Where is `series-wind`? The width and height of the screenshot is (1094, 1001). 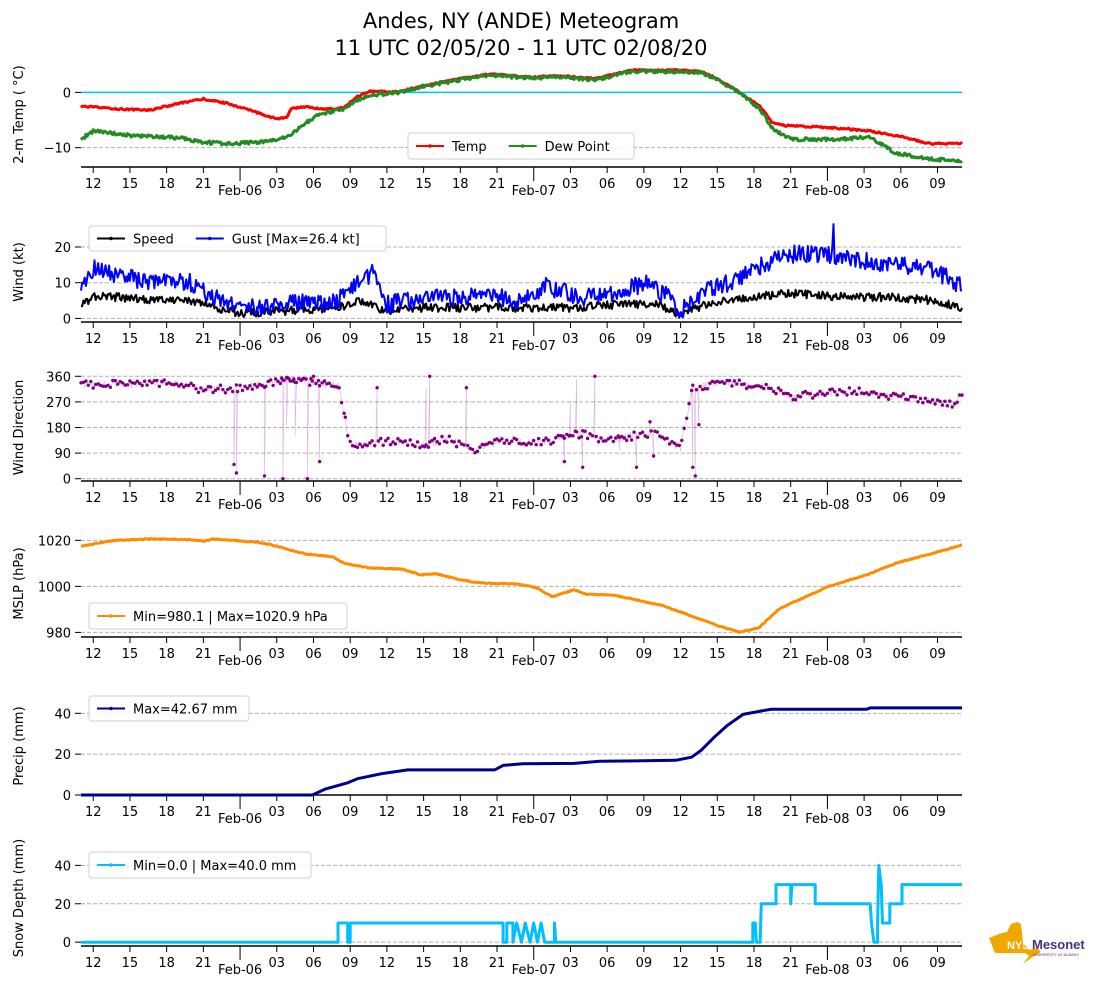 series-wind is located at coordinates (521, 427).